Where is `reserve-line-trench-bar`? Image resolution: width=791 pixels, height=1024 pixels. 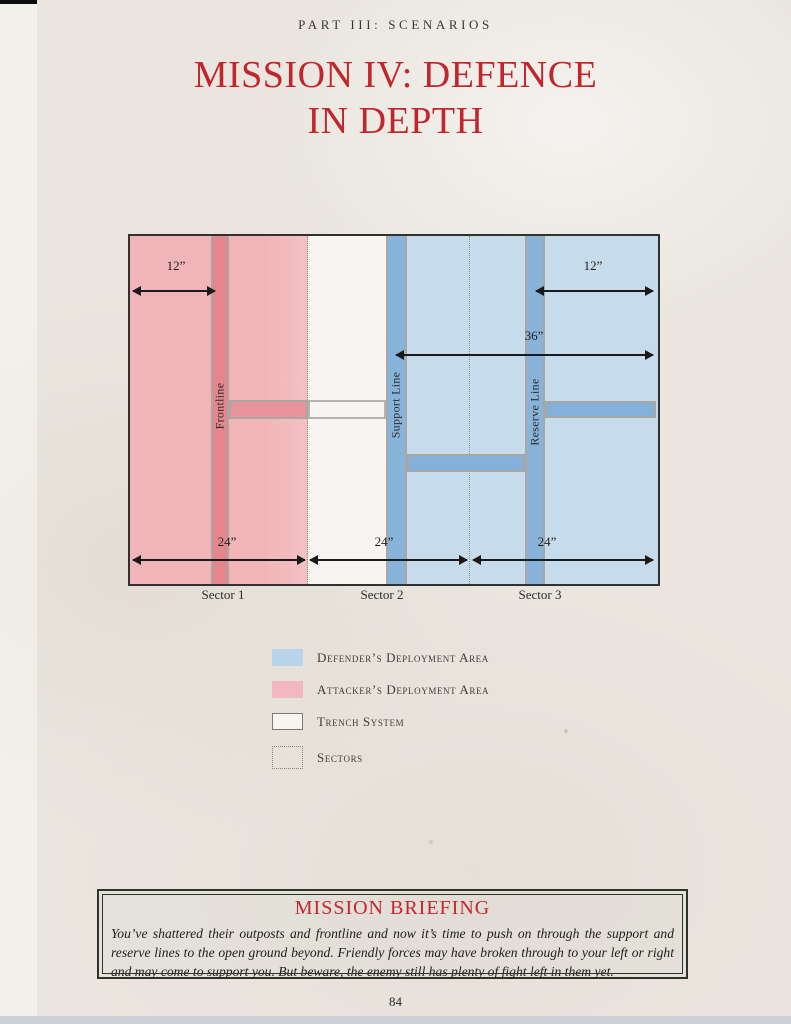 reserve-line-trench-bar is located at coordinates (535, 410).